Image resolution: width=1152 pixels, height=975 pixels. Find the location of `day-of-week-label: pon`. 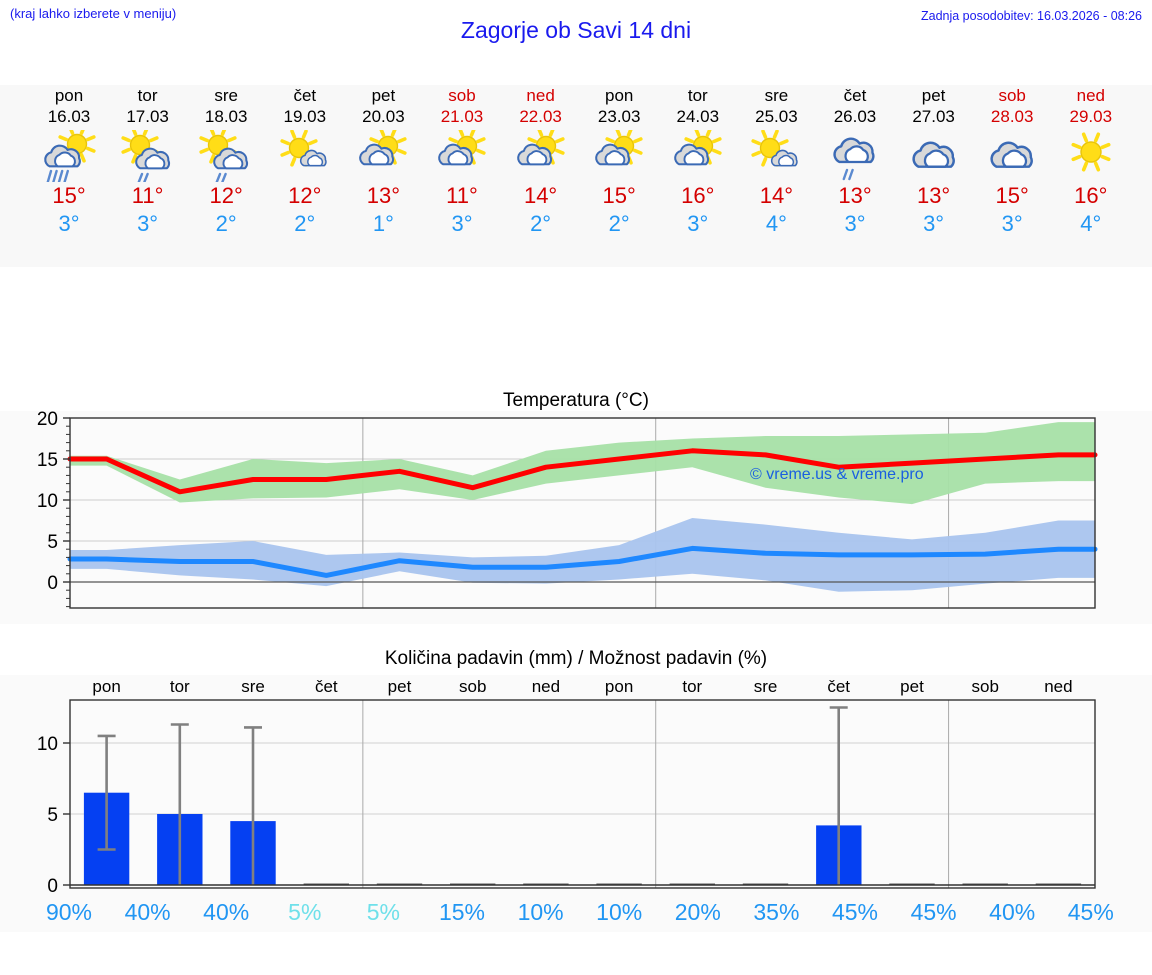

day-of-week-label: pon is located at coordinates (619, 95).